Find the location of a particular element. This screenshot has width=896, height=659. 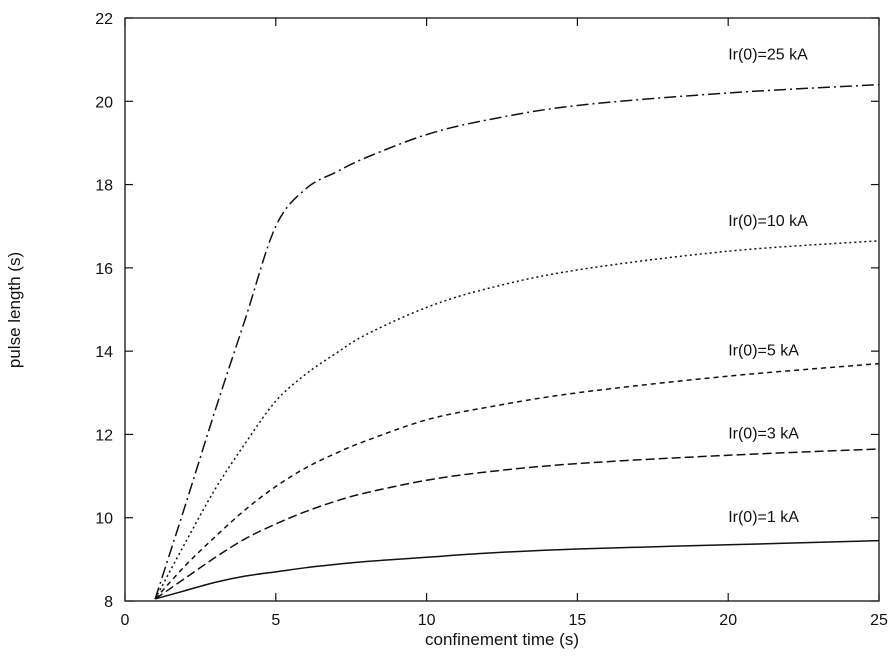

y-tick-label: 18 is located at coordinates (104, 186).